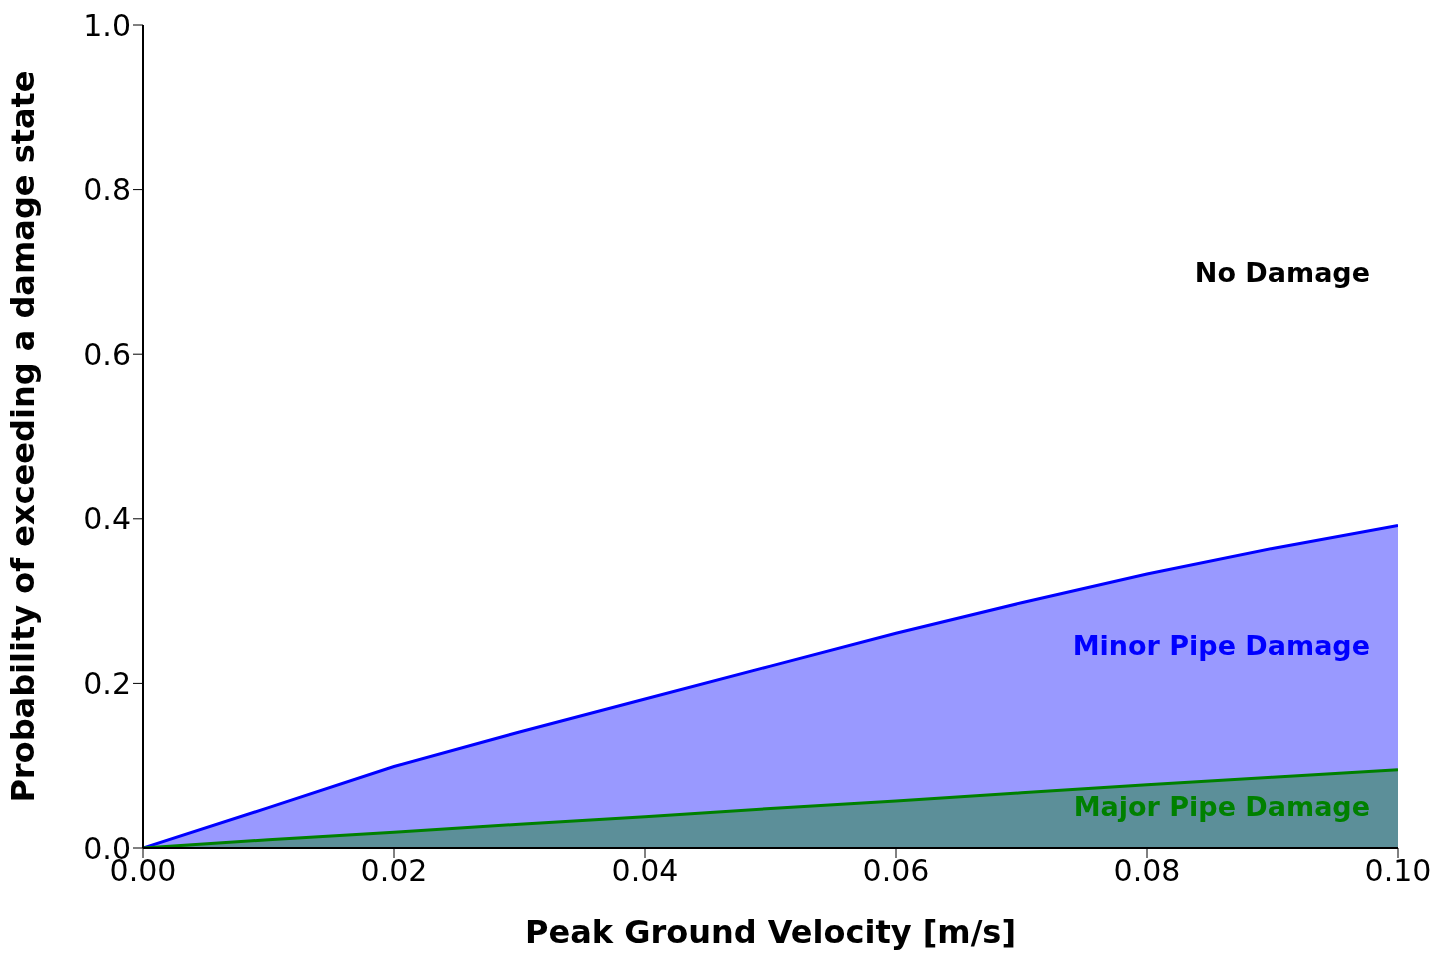  I want to click on y-axis-title: Probability of exceeding a damage state, so click(23, 436).